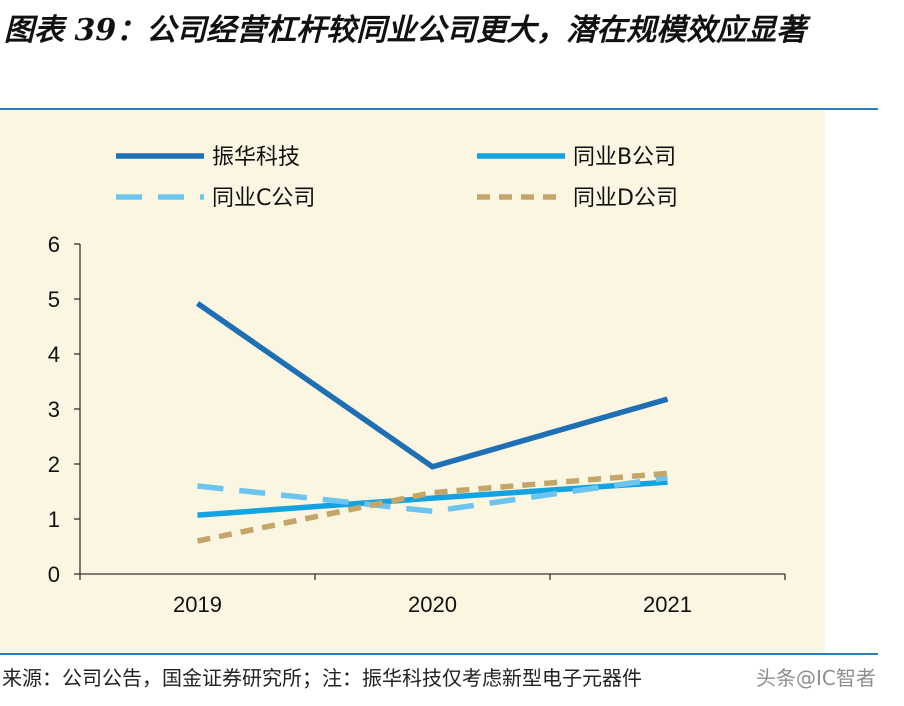 The height and width of the screenshot is (706, 904). What do you see at coordinates (322, 678) in the screenshot?
I see `source-note: 来源：公司公告，国金证券研究所；注：振华科技仅考虑新型电子元器件` at bounding box center [322, 678].